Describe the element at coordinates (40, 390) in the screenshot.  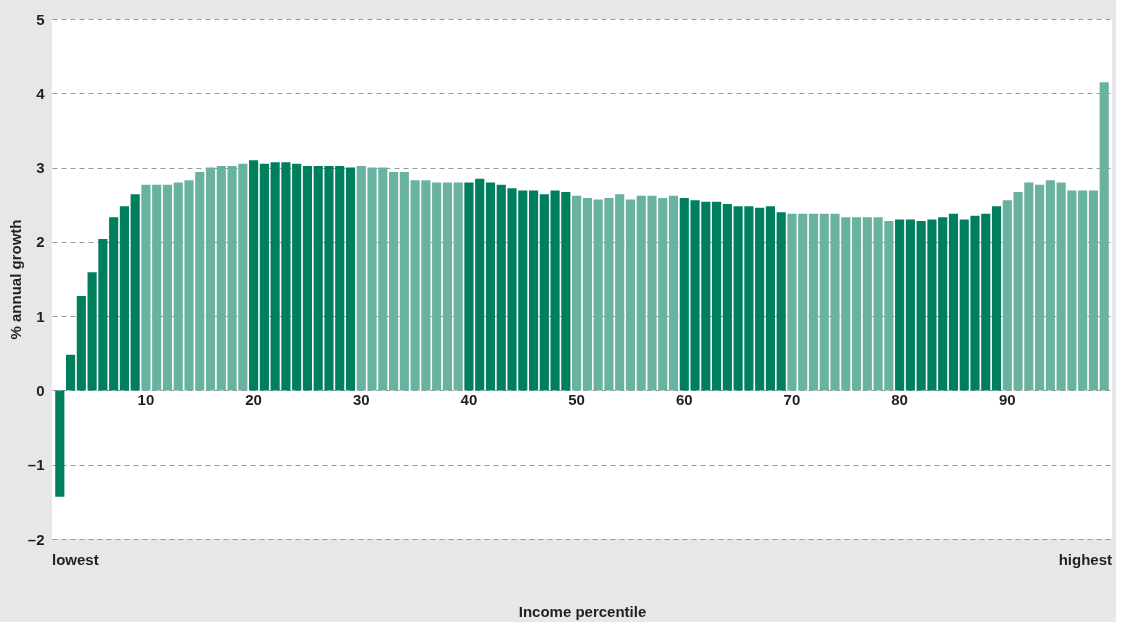
I see `y-tick-label: 0` at that location.